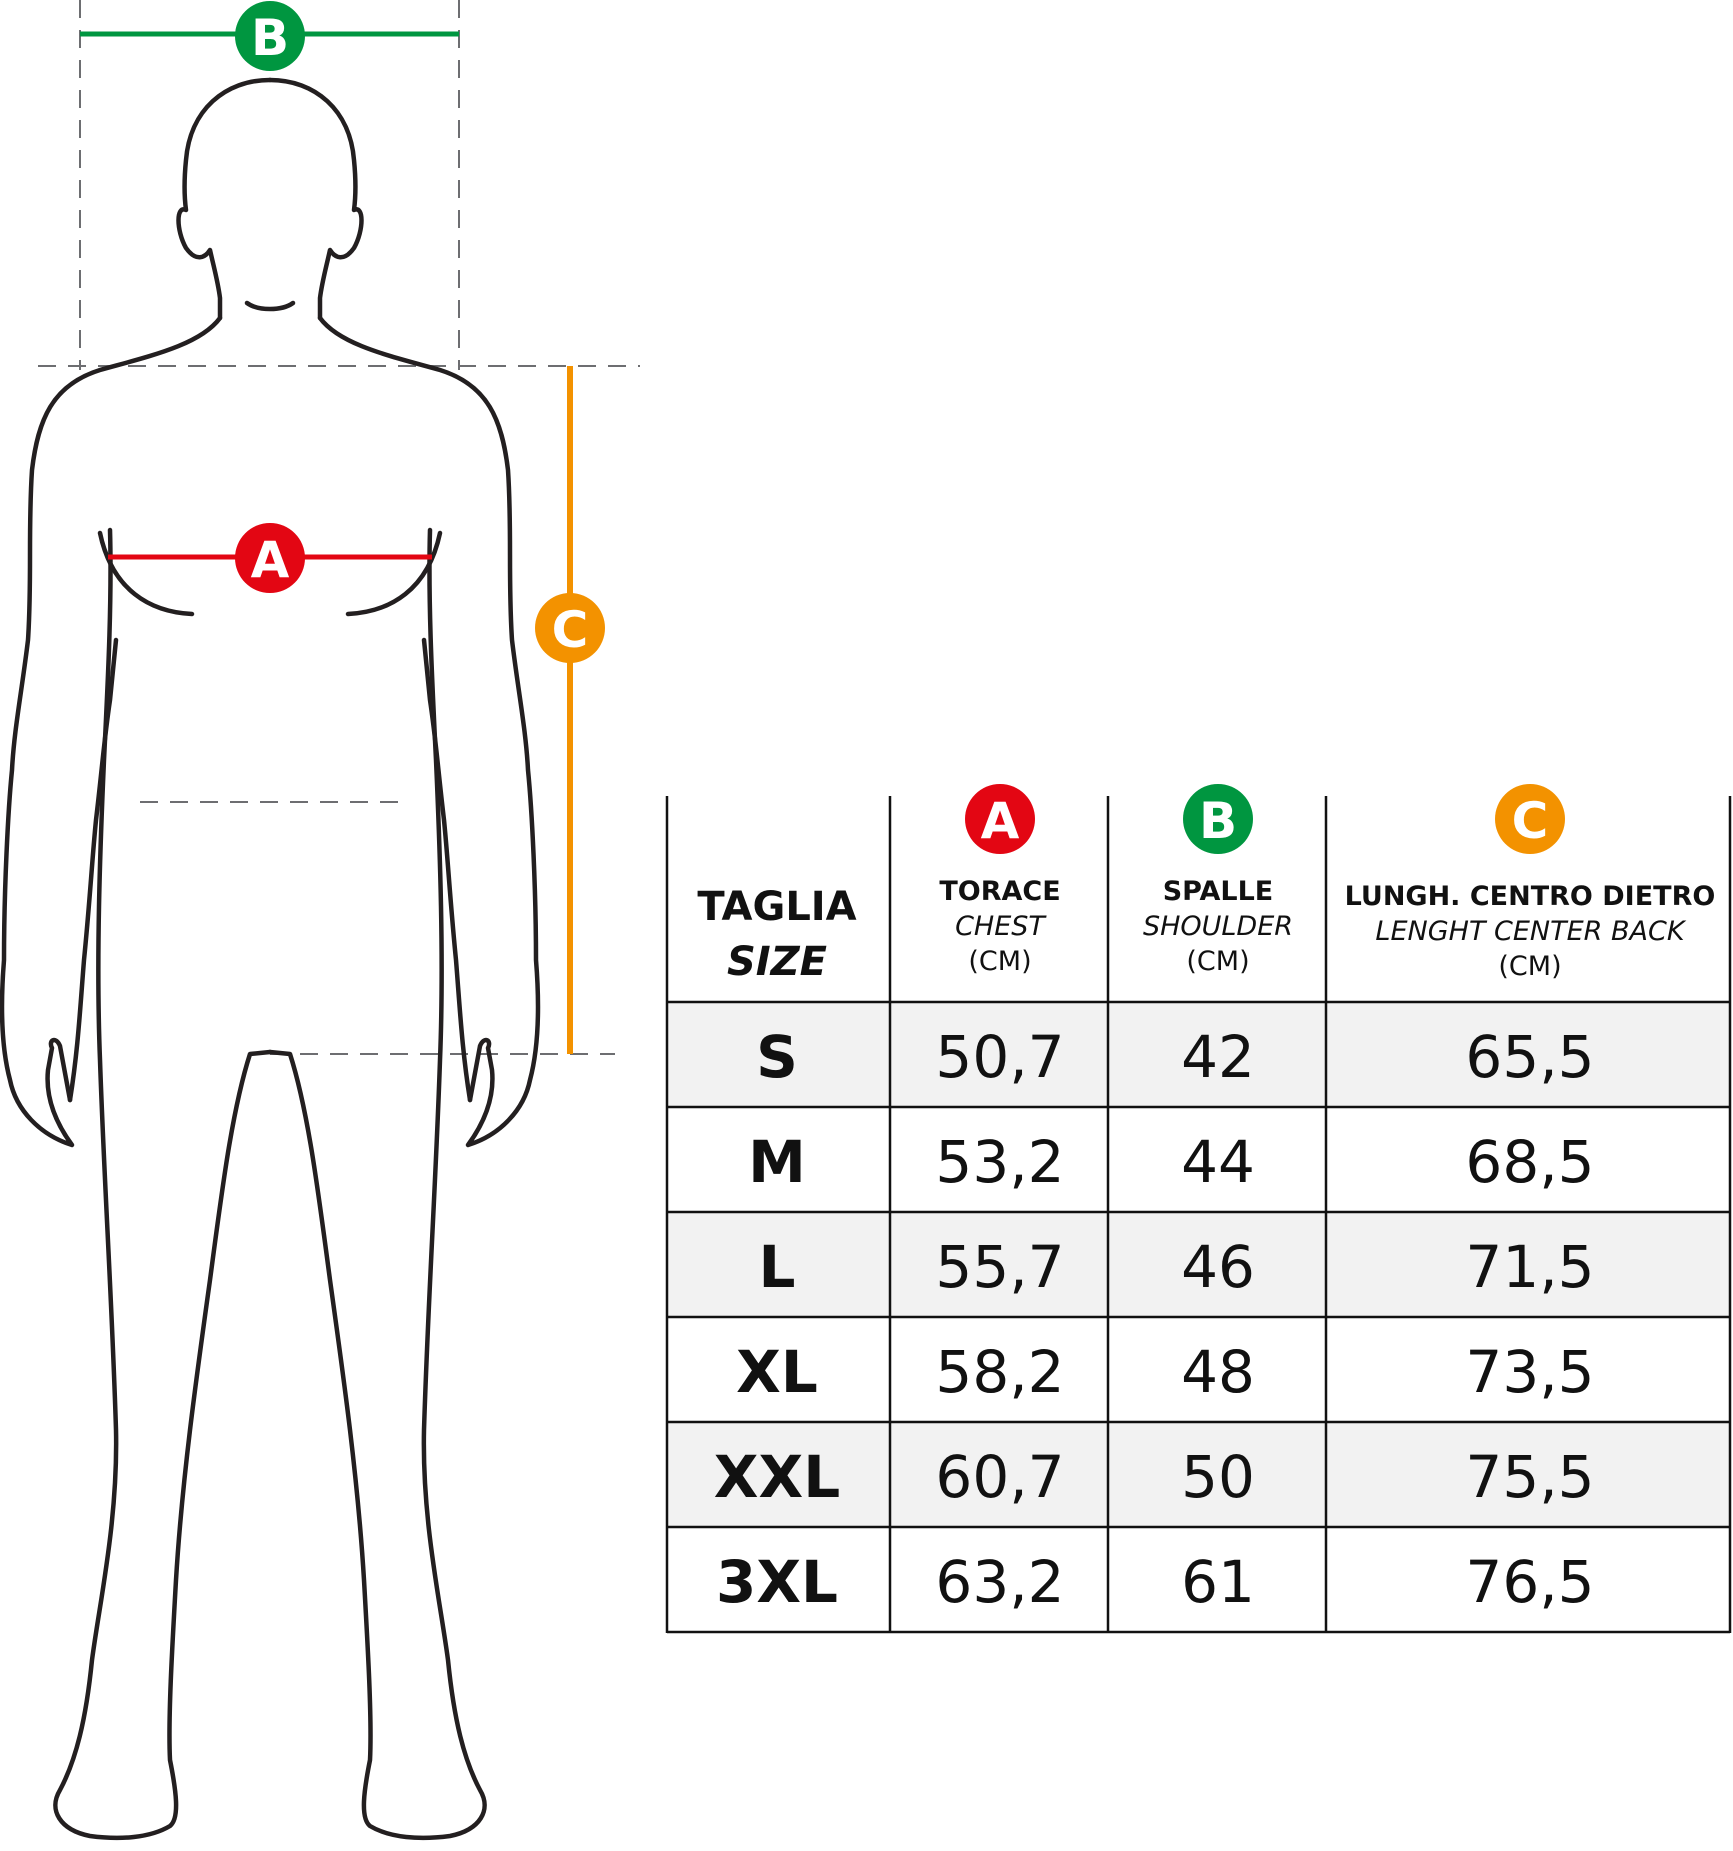 Image resolution: width=1733 pixels, height=1851 pixels. I want to click on chin-line, so click(270, 306).